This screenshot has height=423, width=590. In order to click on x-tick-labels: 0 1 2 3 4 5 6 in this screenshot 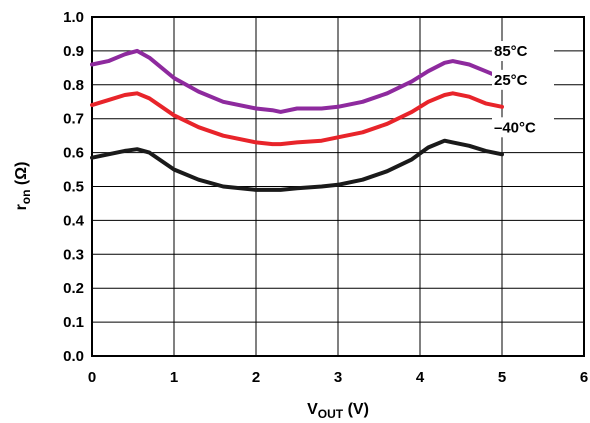, I will do `click(338, 377)`.